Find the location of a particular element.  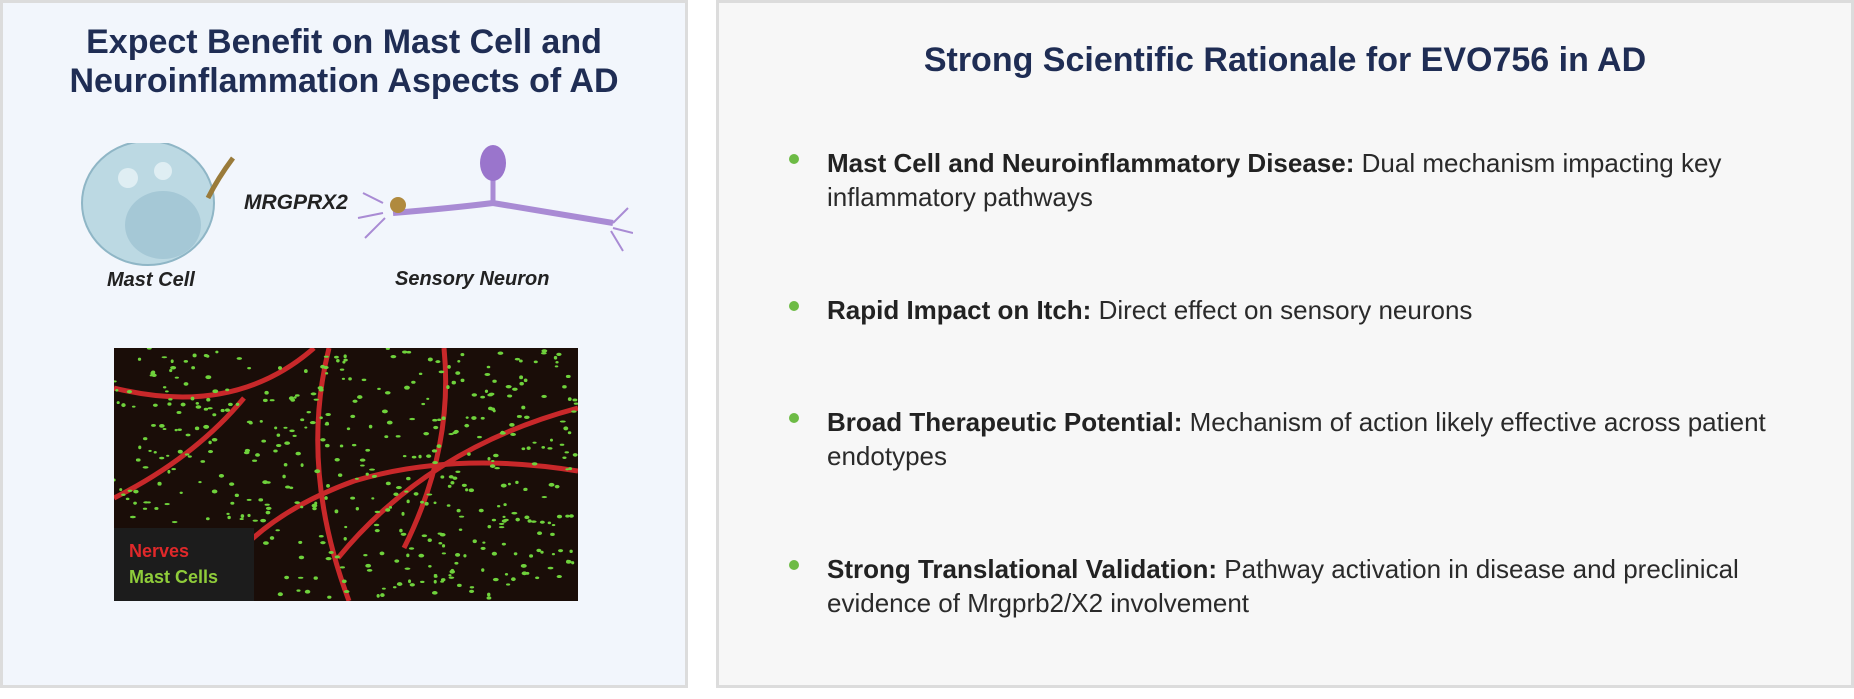

bullet-text: Direct effect on sensory neurons is located at coordinates (1285, 310).